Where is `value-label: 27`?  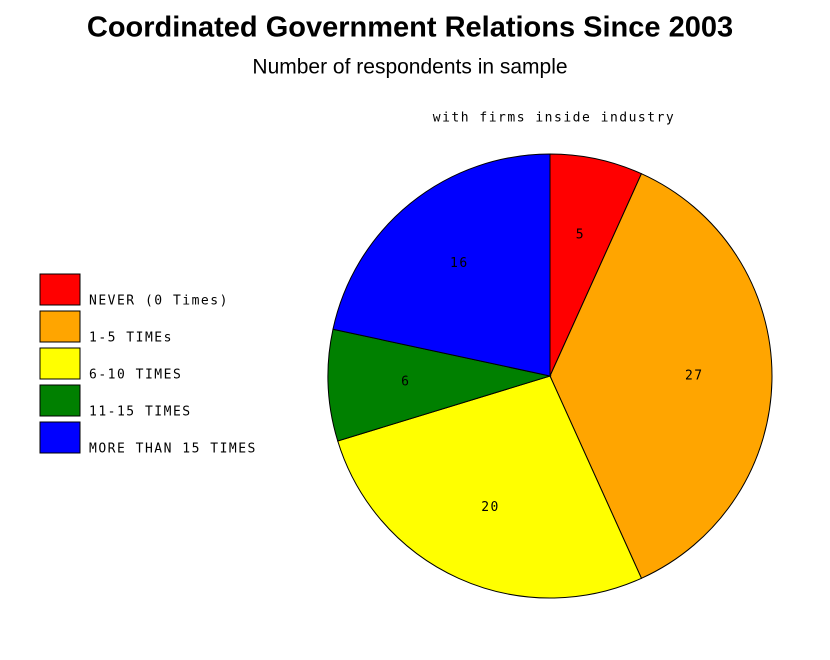
value-label: 27 is located at coordinates (694, 376).